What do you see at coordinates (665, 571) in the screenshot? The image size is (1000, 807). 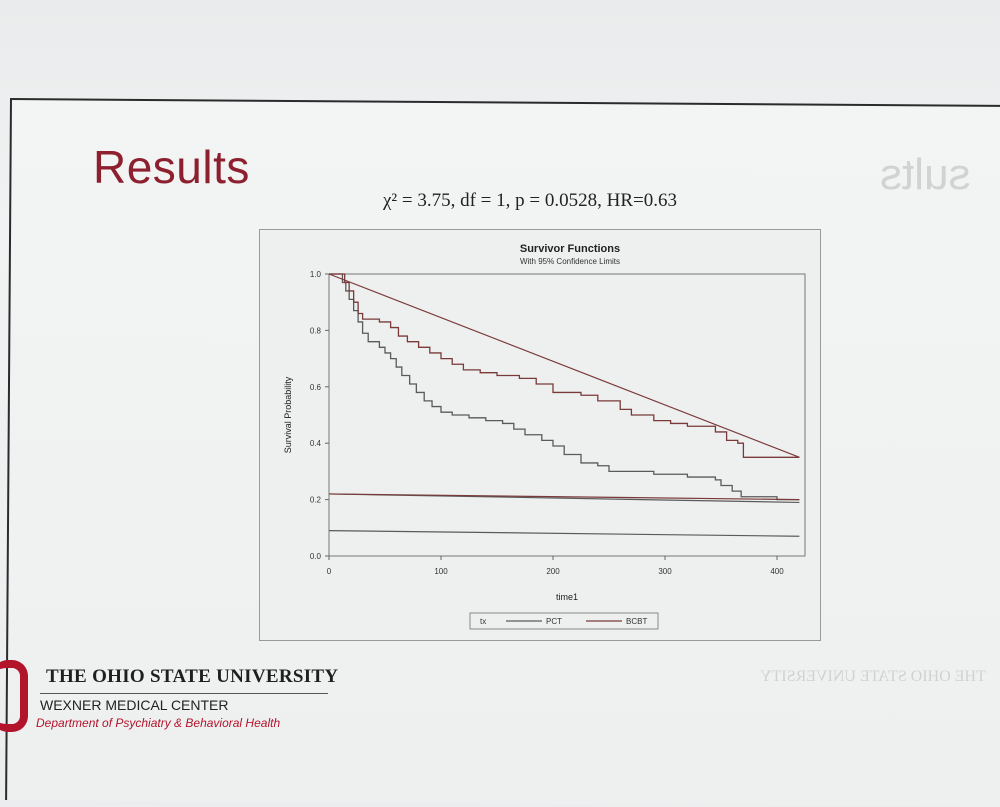 I see `x-tick-label: 300` at bounding box center [665, 571].